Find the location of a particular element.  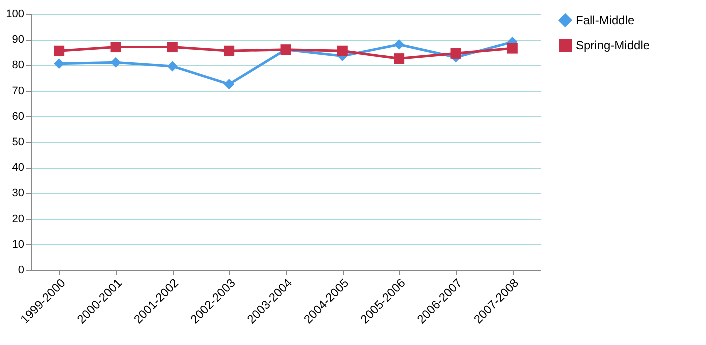

legend-label: Spring-Middle is located at coordinates (613, 45).